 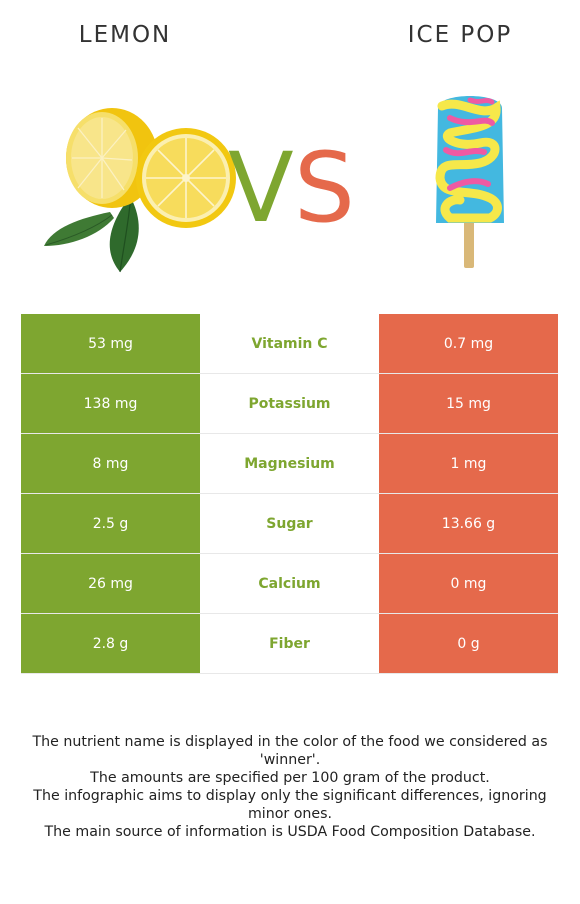 I want to click on left-value: 2.8 g, so click(x=110, y=643).